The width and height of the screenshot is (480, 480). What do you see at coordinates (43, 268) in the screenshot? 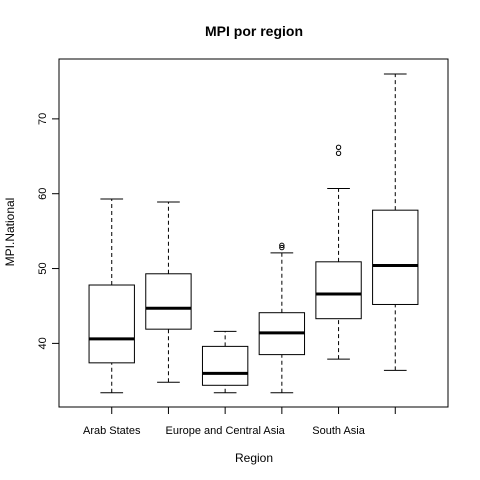
I see `y-tick-label: 50` at bounding box center [43, 268].